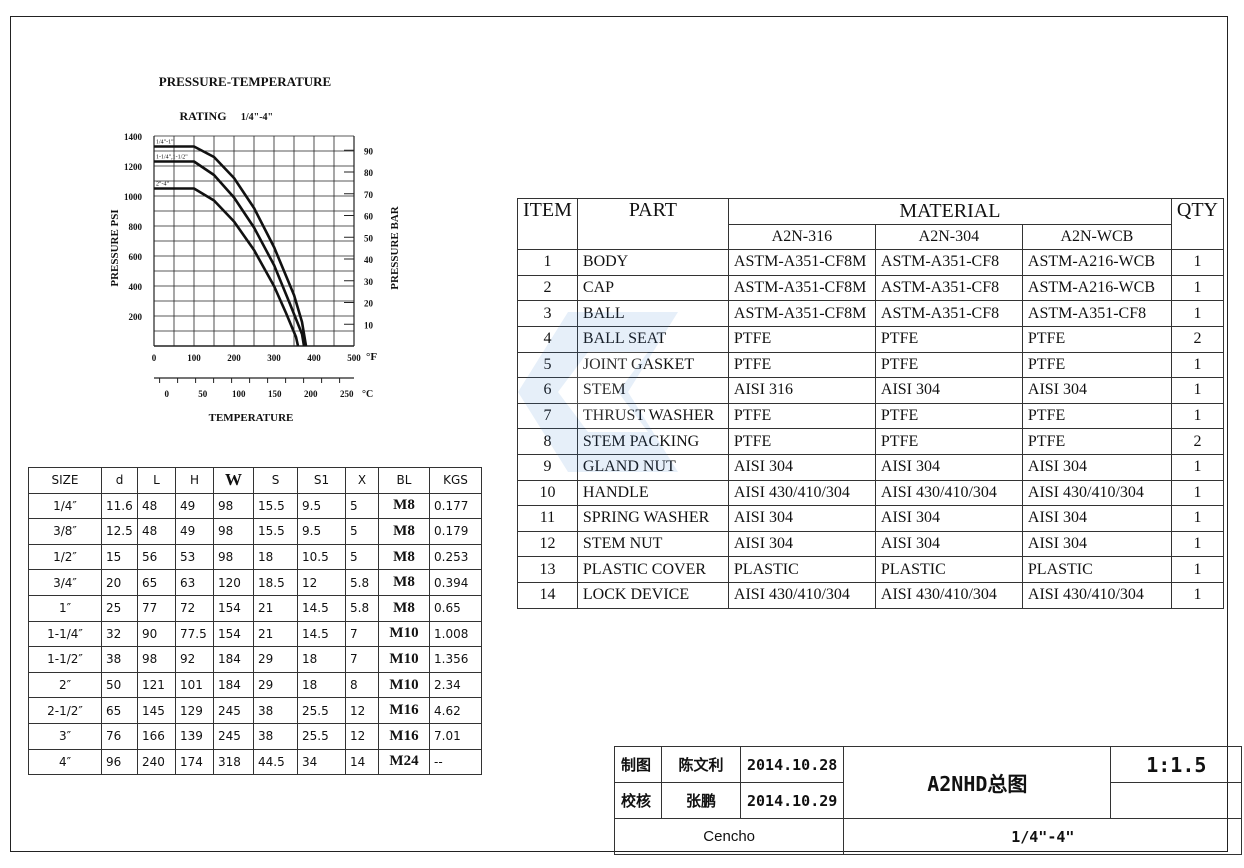  What do you see at coordinates (928, 782) in the screenshot?
I see `title-block-row-1: 制图 陈文利 2014.10.28 A2NHD总图 1:1.5` at bounding box center [928, 782].